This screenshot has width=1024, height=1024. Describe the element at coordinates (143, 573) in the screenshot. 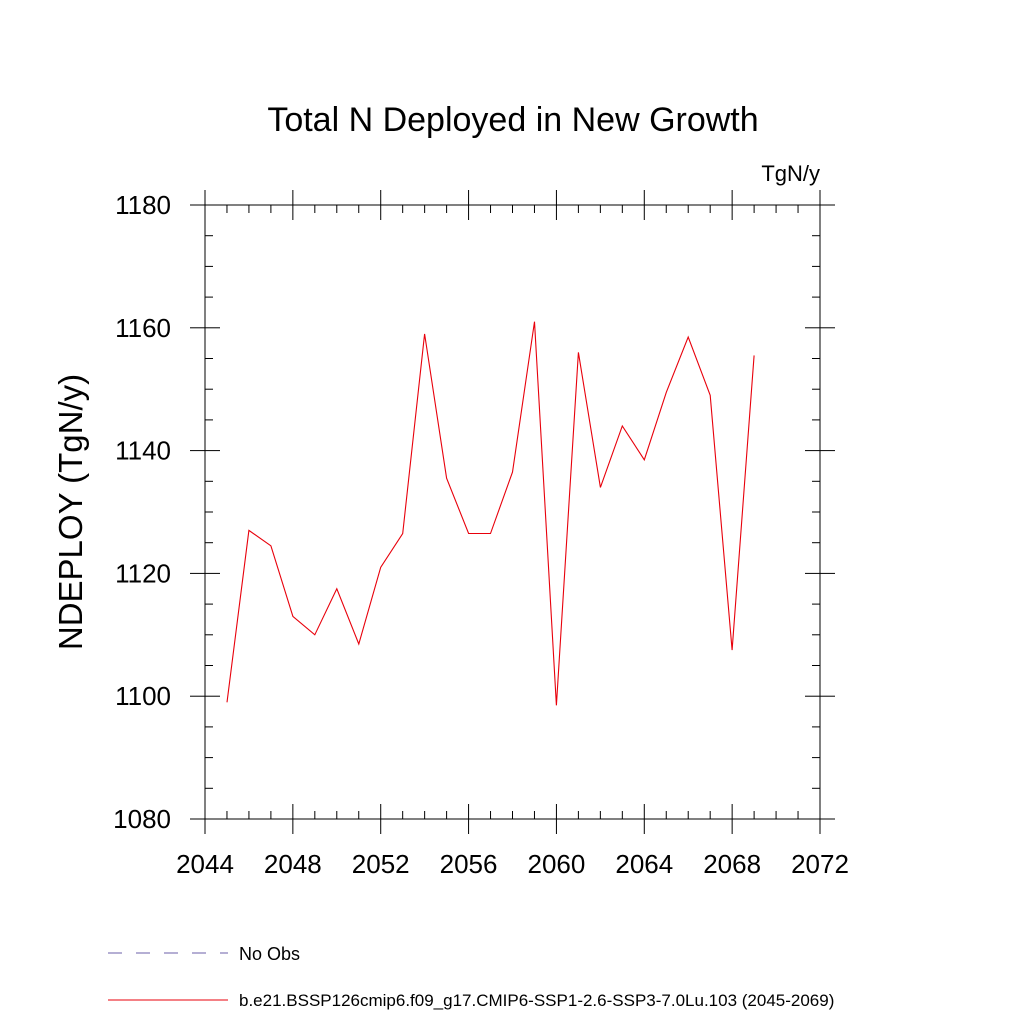

I see `y-tick-label: 1120` at that location.